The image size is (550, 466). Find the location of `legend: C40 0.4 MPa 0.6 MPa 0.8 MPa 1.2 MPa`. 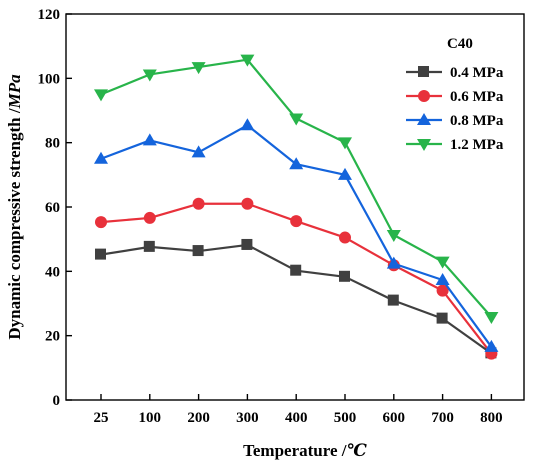

legend: C40 0.4 MPa 0.6 MPa 0.8 MPa 1.2 MPa is located at coordinates (455, 94).